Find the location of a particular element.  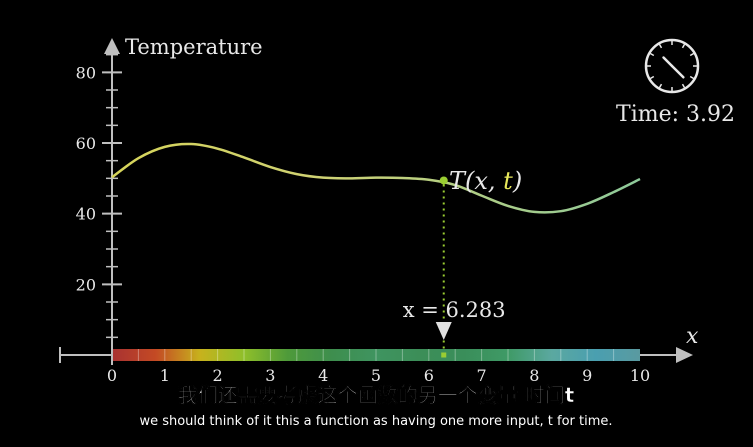

x-tick-label: 6 is located at coordinates (429, 375).